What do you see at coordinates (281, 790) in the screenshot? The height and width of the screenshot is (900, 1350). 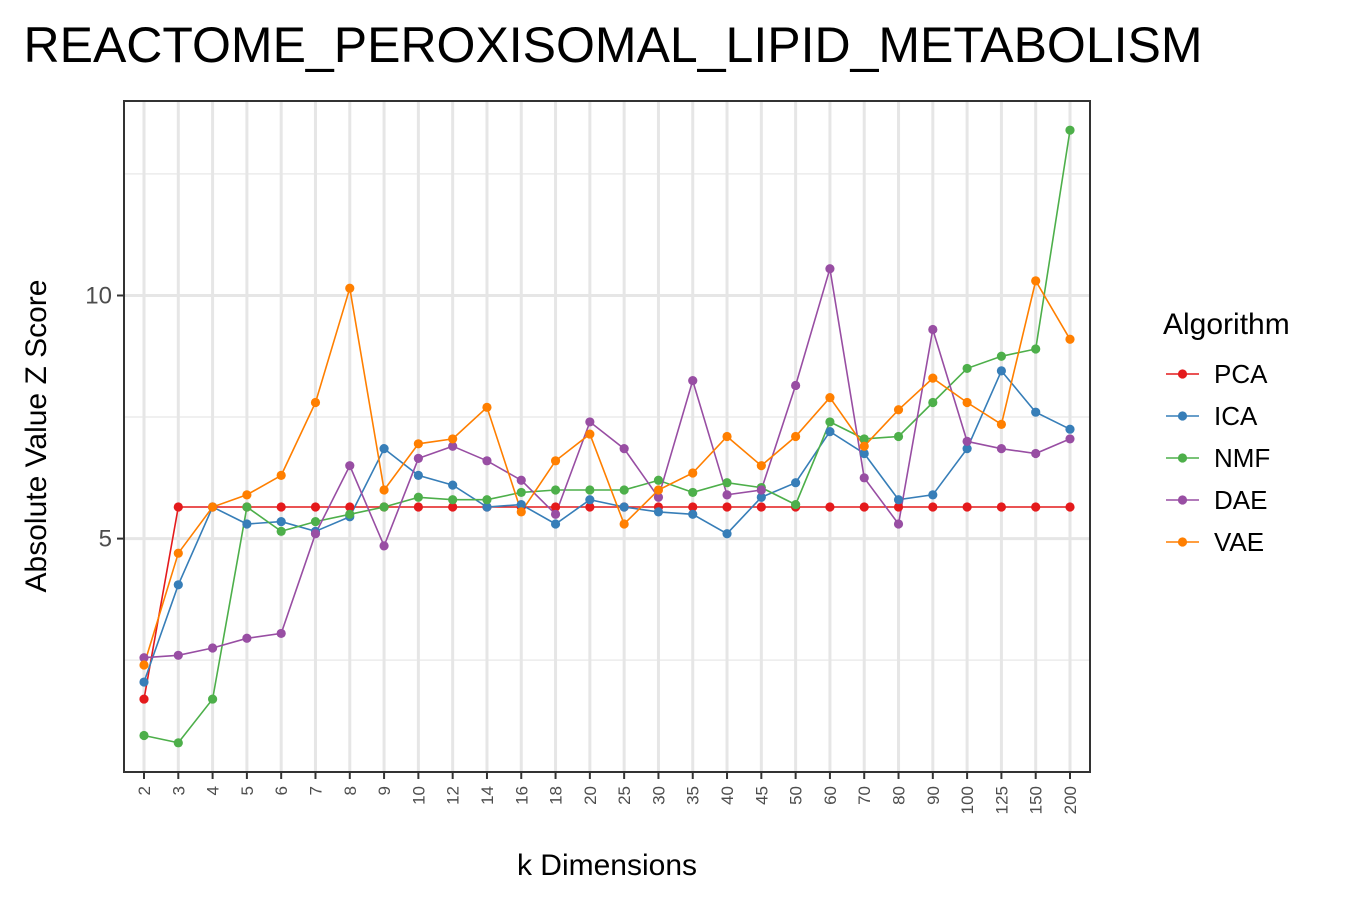 I see `x-tick-label: 6` at bounding box center [281, 790].